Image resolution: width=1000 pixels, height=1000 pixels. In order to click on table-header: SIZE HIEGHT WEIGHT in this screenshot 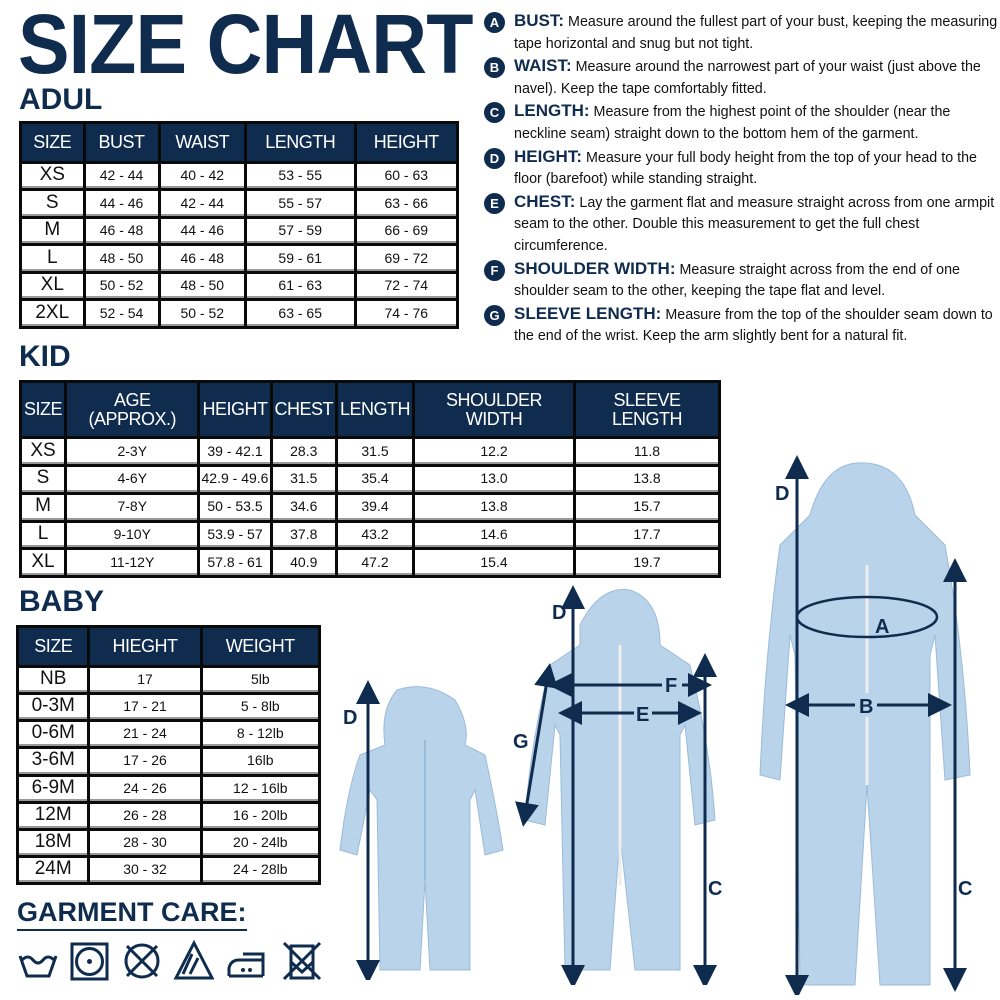, I will do `click(168, 647)`.